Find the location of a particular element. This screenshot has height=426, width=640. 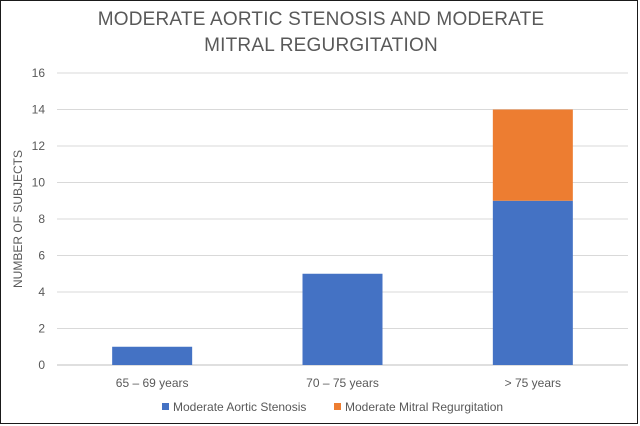

x-tick-label: > 75 years is located at coordinates (533, 383).